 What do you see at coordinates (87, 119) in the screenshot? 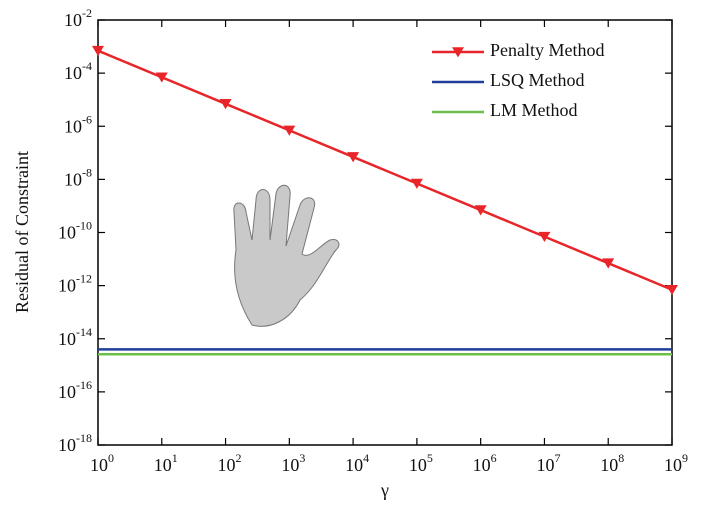
I see `y-tick-label-exponent: -6` at bounding box center [87, 119].